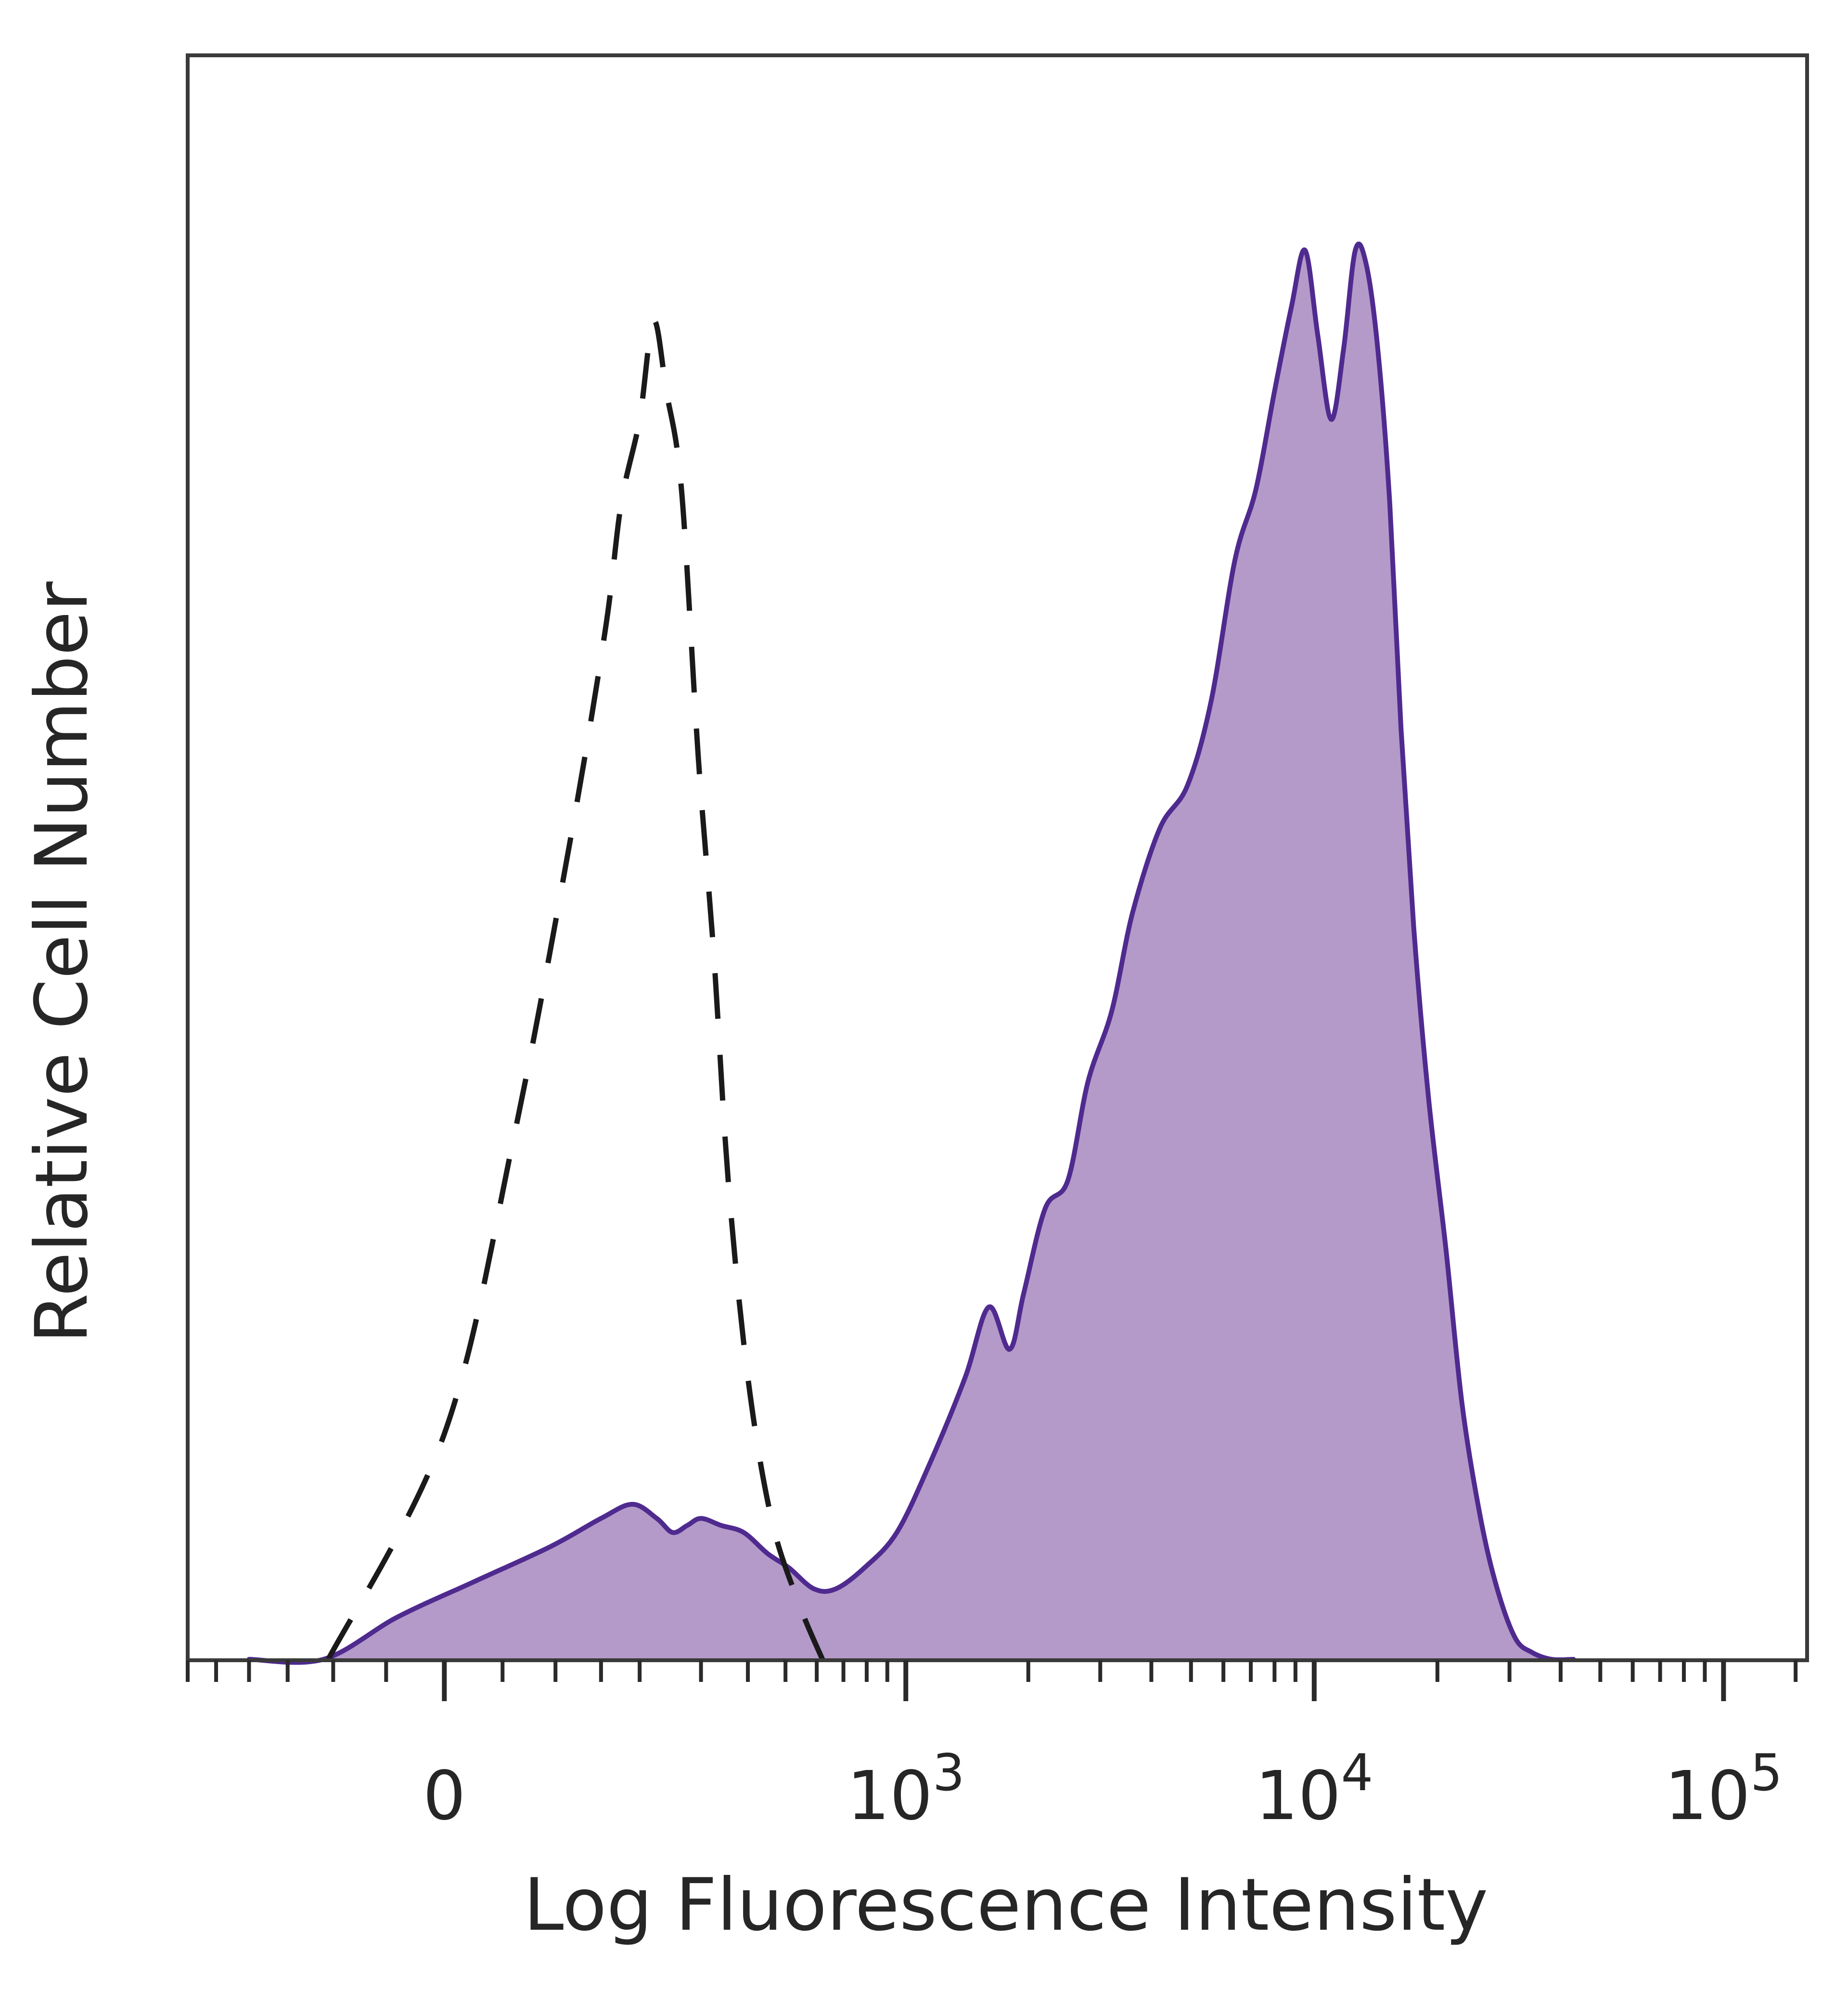  What do you see at coordinates (444, 1796) in the screenshot?
I see `x-tick-label: 0` at bounding box center [444, 1796].